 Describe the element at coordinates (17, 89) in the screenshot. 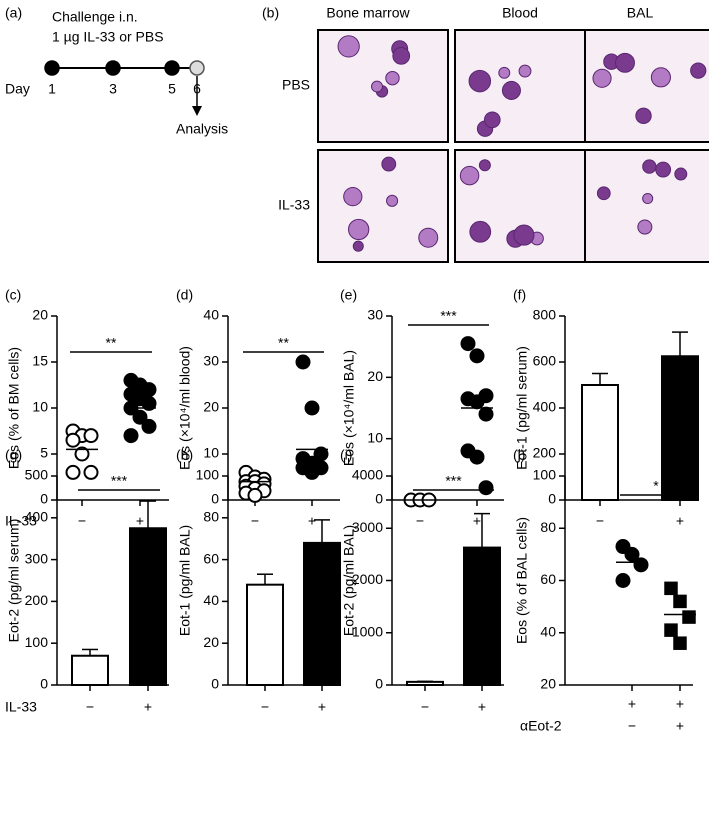

I see `day-label: Day` at that location.